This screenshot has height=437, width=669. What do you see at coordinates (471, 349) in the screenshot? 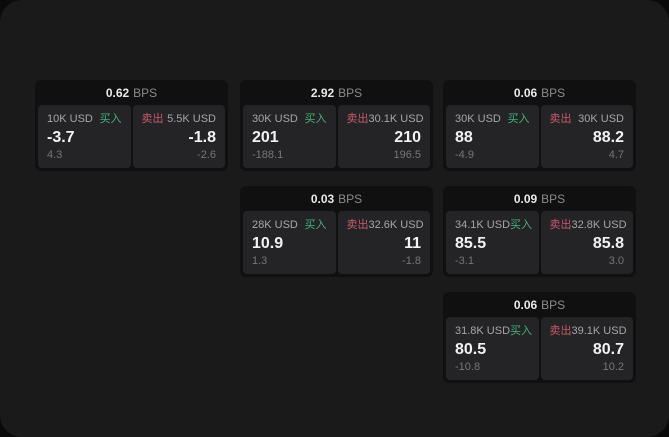
I see `buy-price: 80.5` at bounding box center [471, 349].